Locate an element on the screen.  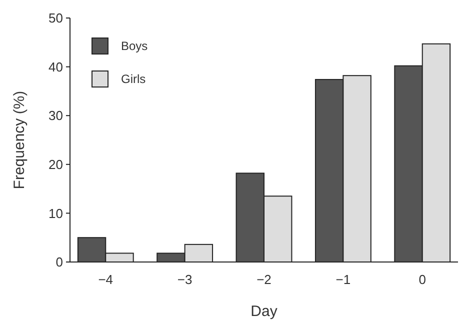
x-tick-label: −2 is located at coordinates (264, 279).